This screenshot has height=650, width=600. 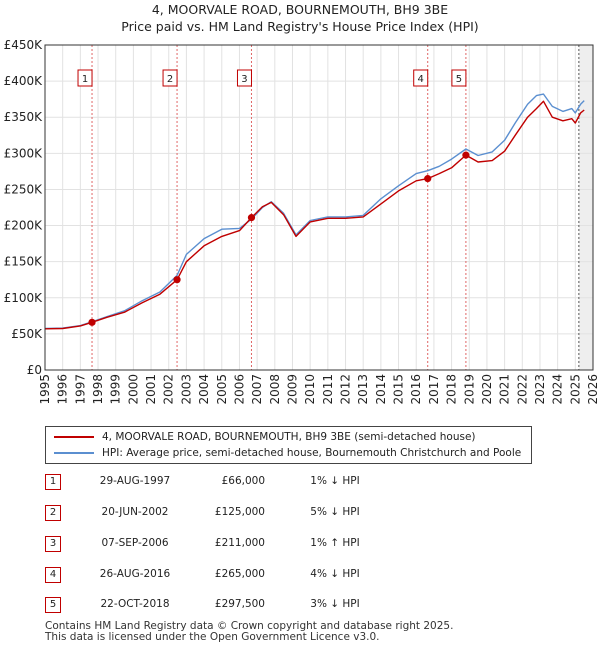 What do you see at coordinates (74, 453) in the screenshot?
I see `legend-swatch-hpi` at bounding box center [74, 453].